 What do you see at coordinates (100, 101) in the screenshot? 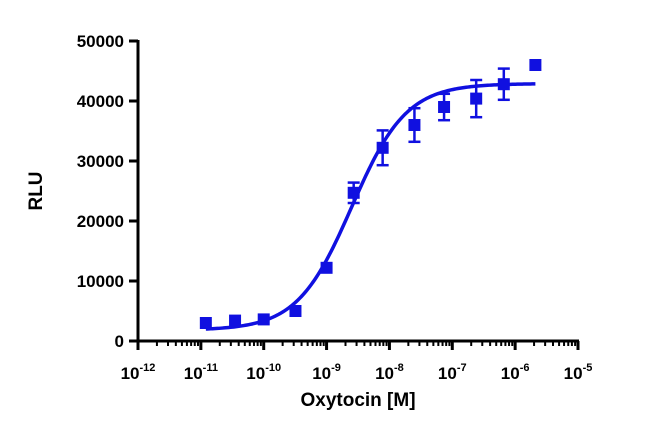
I see `y-tick-label: 40000` at bounding box center [100, 101].